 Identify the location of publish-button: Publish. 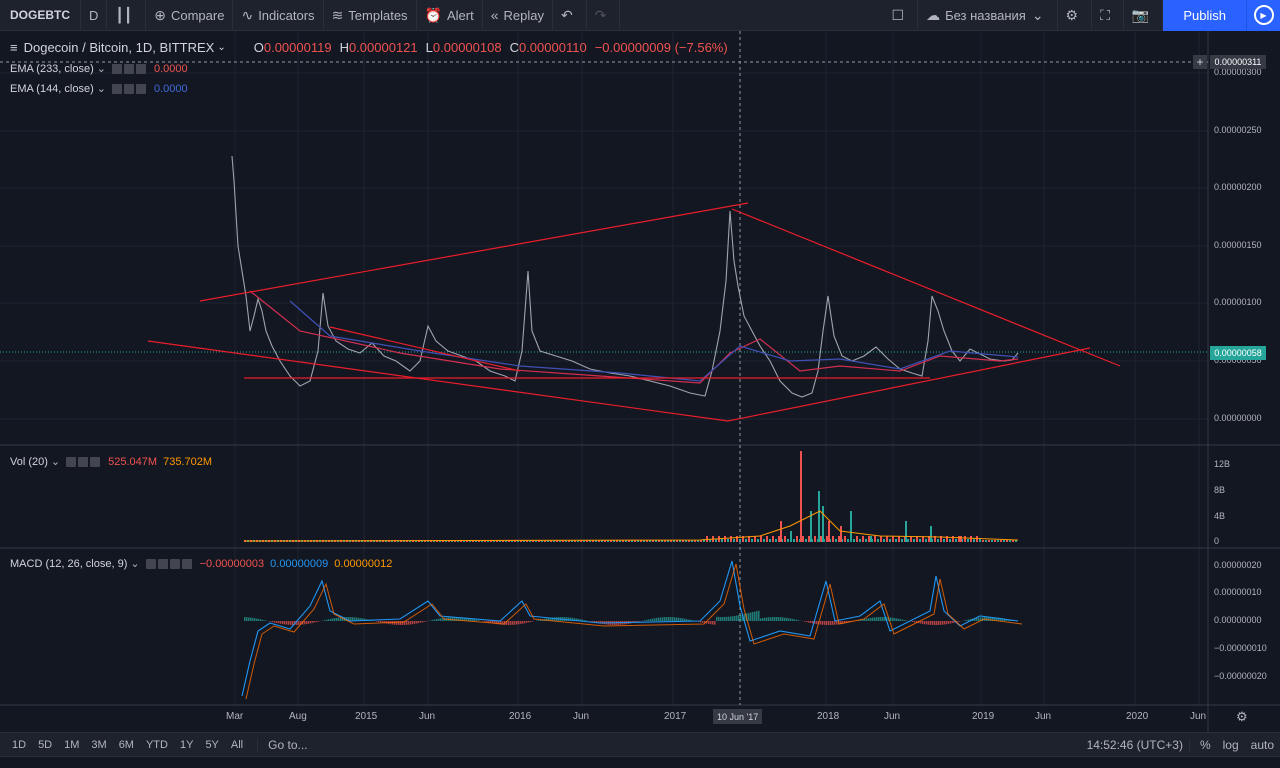
(1204, 15).